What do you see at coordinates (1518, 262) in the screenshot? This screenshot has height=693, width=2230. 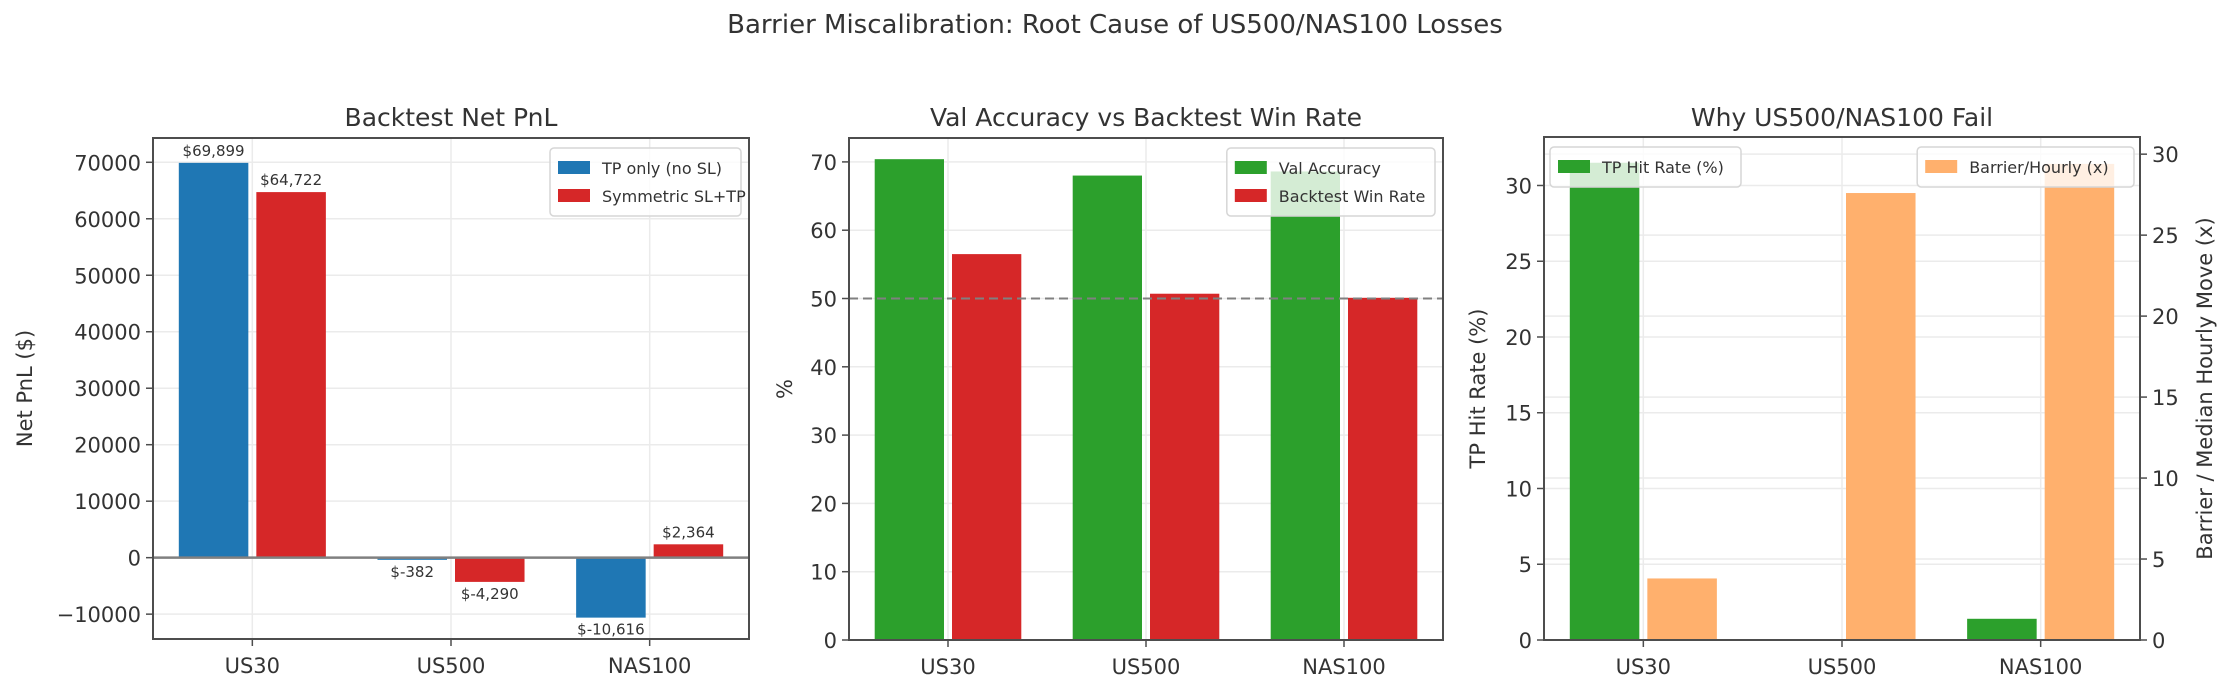 I see `y-tick-label: 25` at bounding box center [1518, 262].